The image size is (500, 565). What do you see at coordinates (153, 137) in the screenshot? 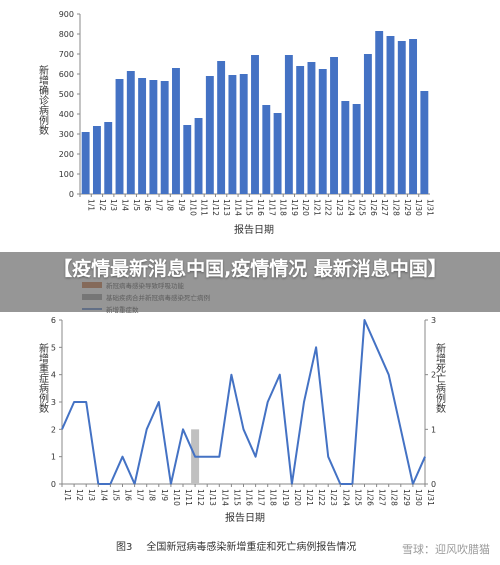
I see `bar-1/7` at bounding box center [153, 137].